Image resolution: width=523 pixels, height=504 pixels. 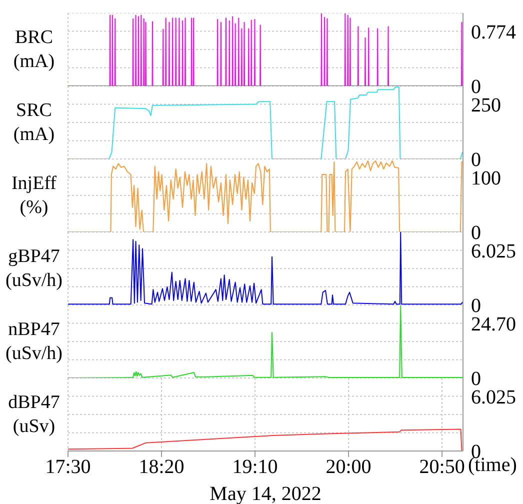 I want to click on y-axis-title: gBP47 (uSv/h), so click(x=34, y=268).